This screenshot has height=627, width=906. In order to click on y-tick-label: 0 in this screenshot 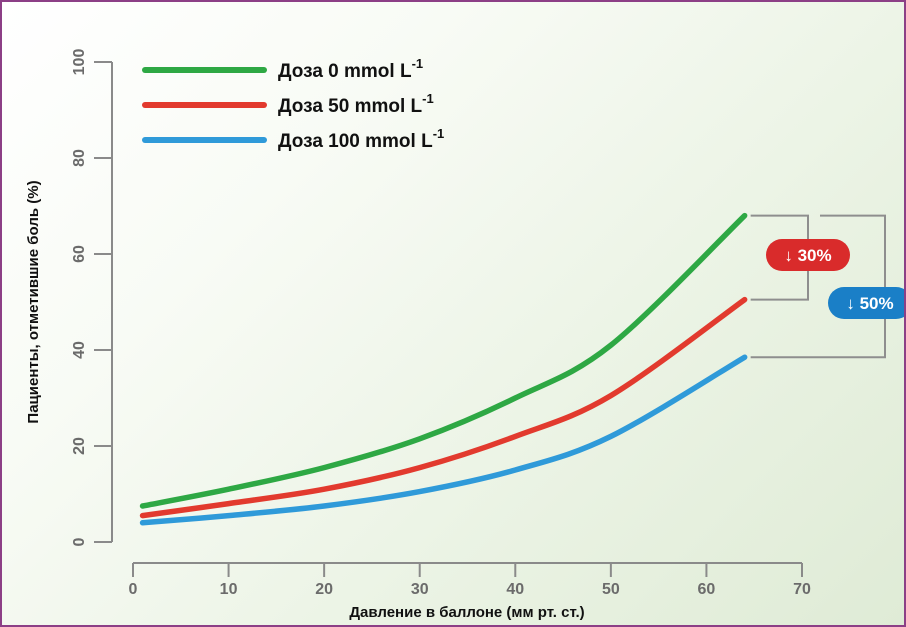, I will do `click(79, 541)`.